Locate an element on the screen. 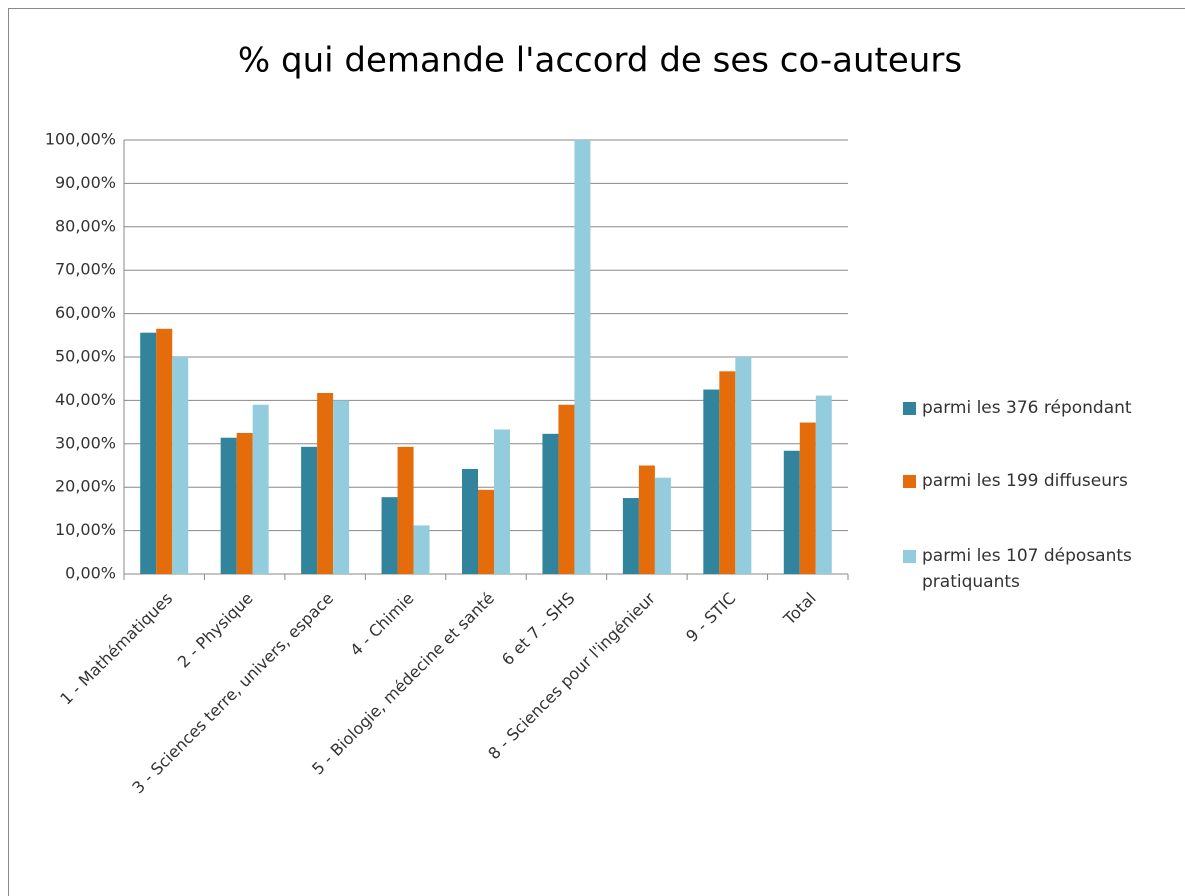  legend-item: parmi les 376 répondant is located at coordinates (1038, 408).